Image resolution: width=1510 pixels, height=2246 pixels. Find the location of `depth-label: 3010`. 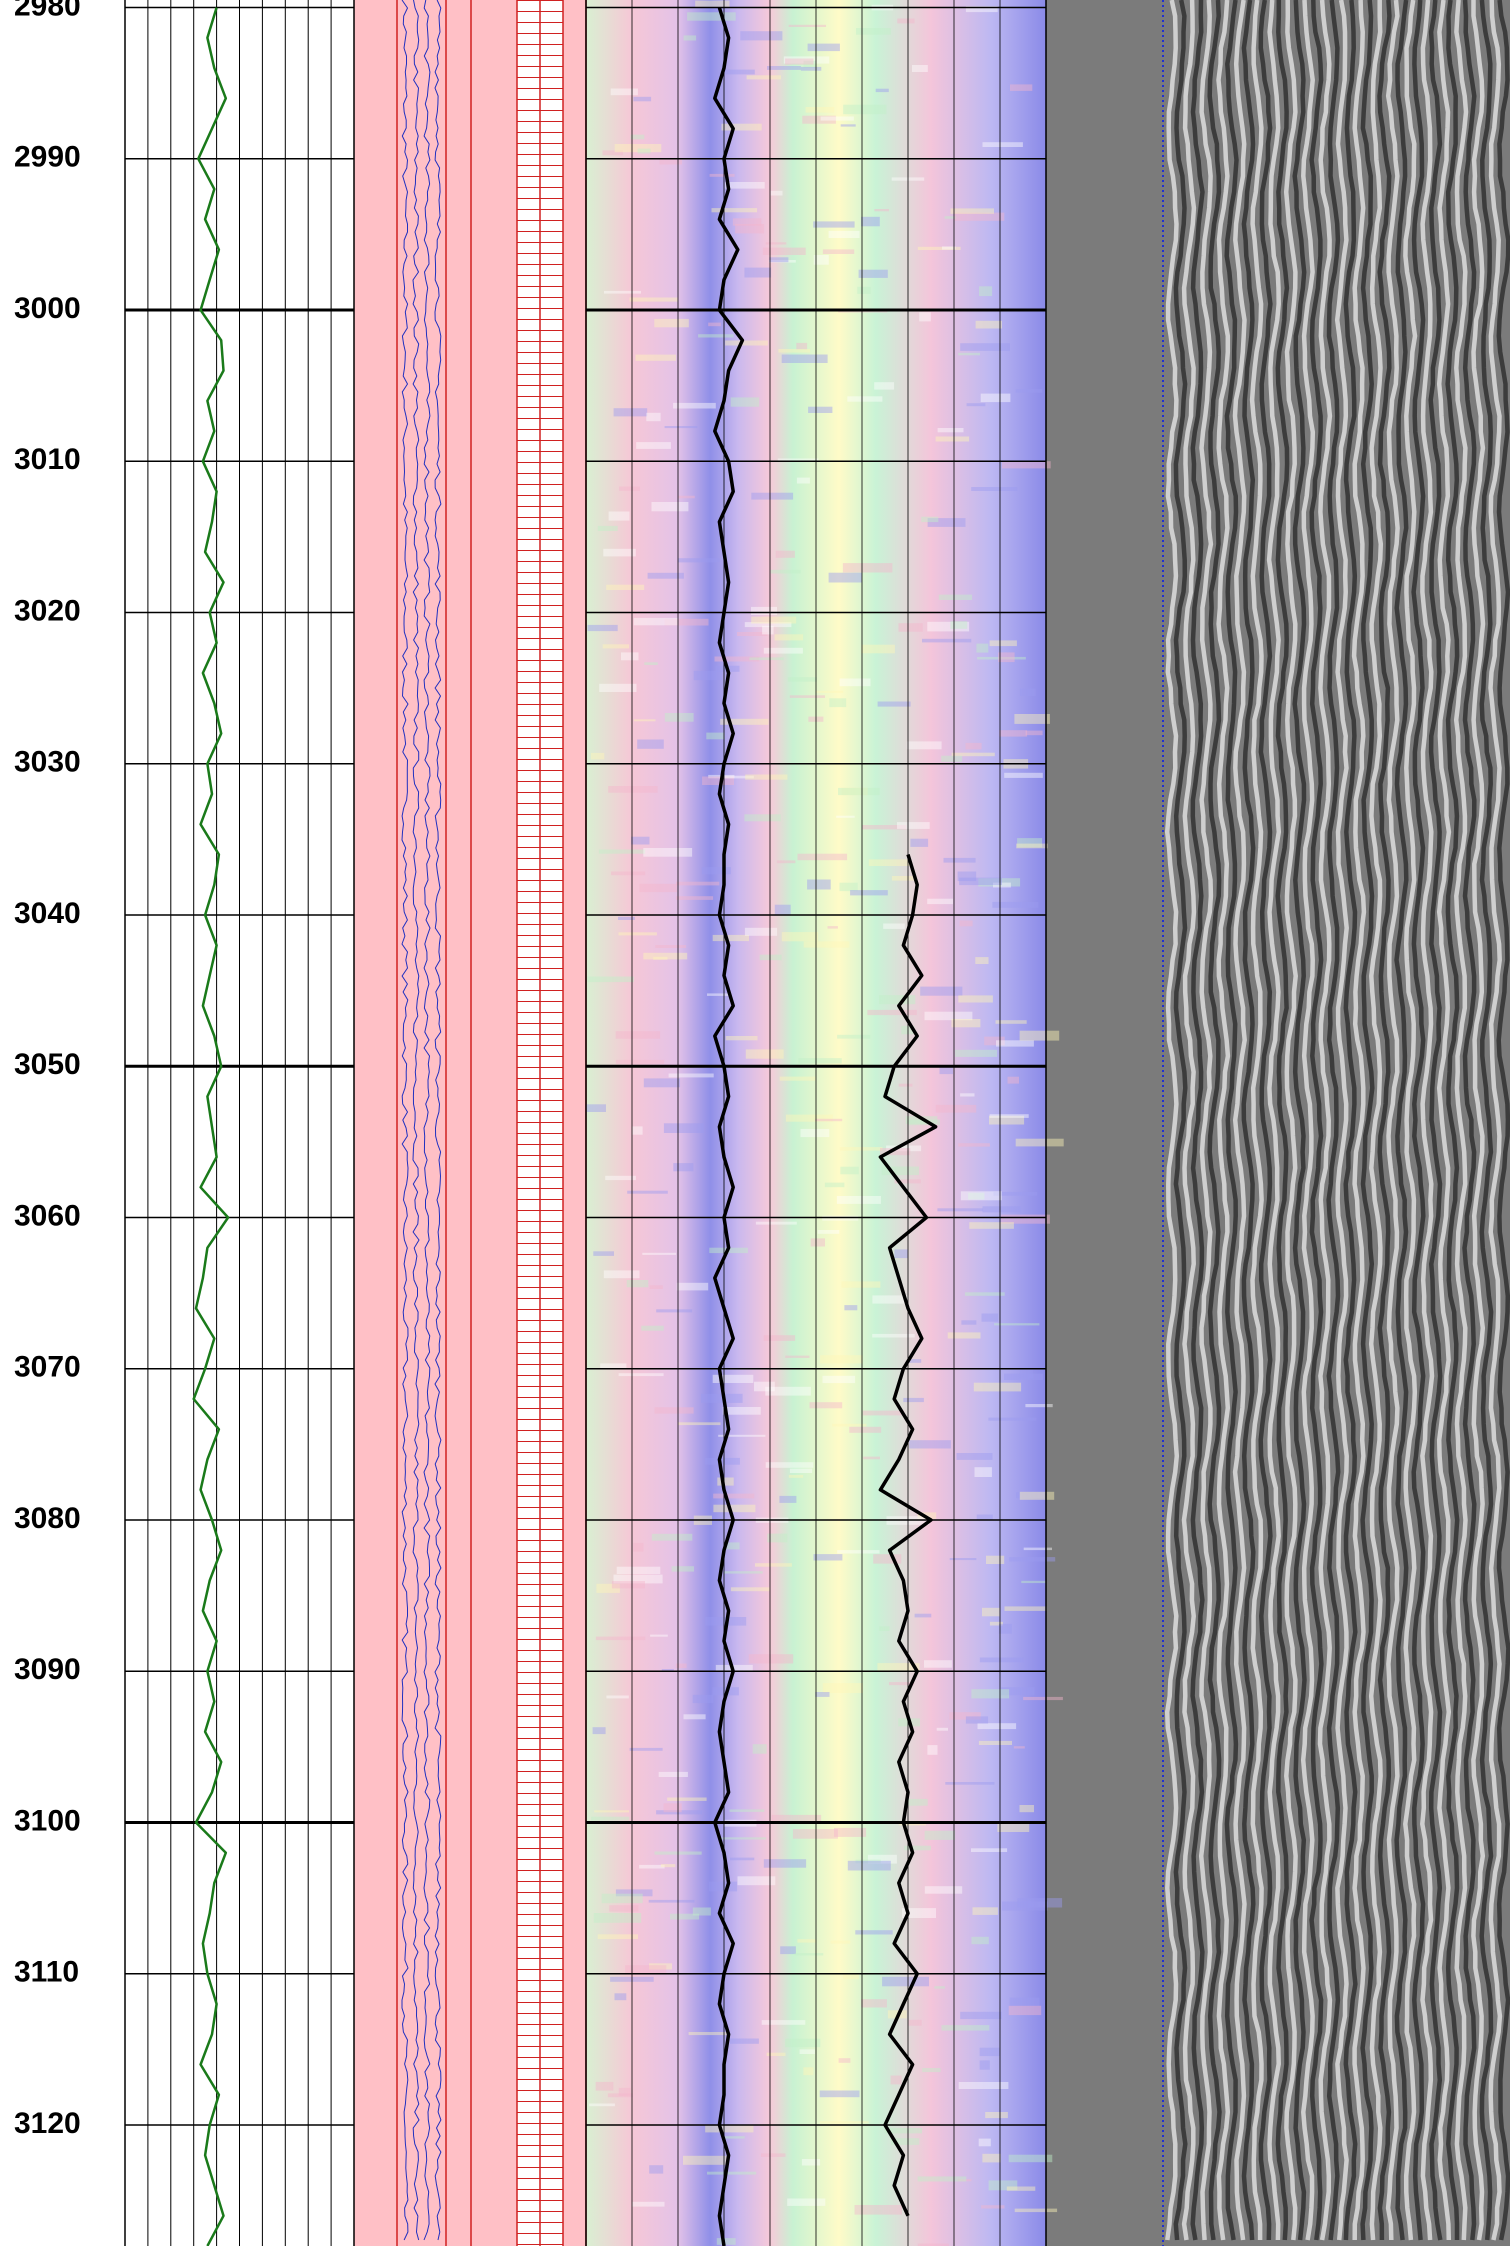

depth-label: 3010 is located at coordinates (47, 459).